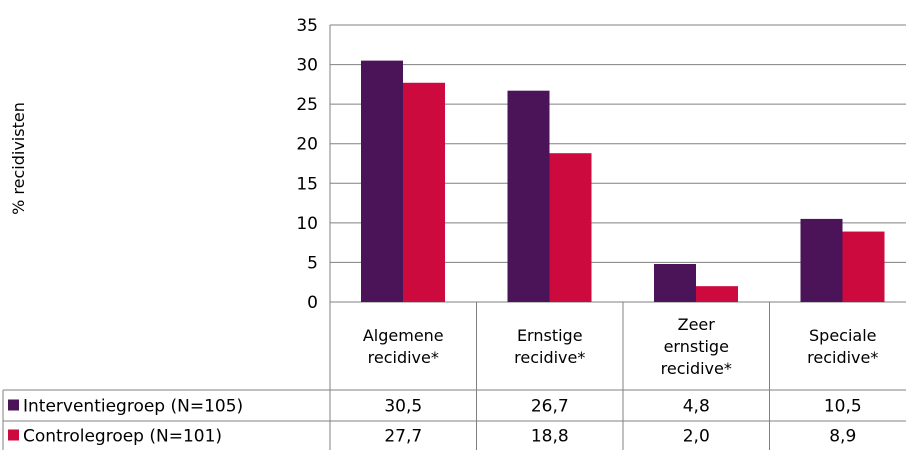 Image resolution: width=906 pixels, height=450 pixels. What do you see at coordinates (307, 105) in the screenshot?
I see `y-tick-label: 25` at bounding box center [307, 105].